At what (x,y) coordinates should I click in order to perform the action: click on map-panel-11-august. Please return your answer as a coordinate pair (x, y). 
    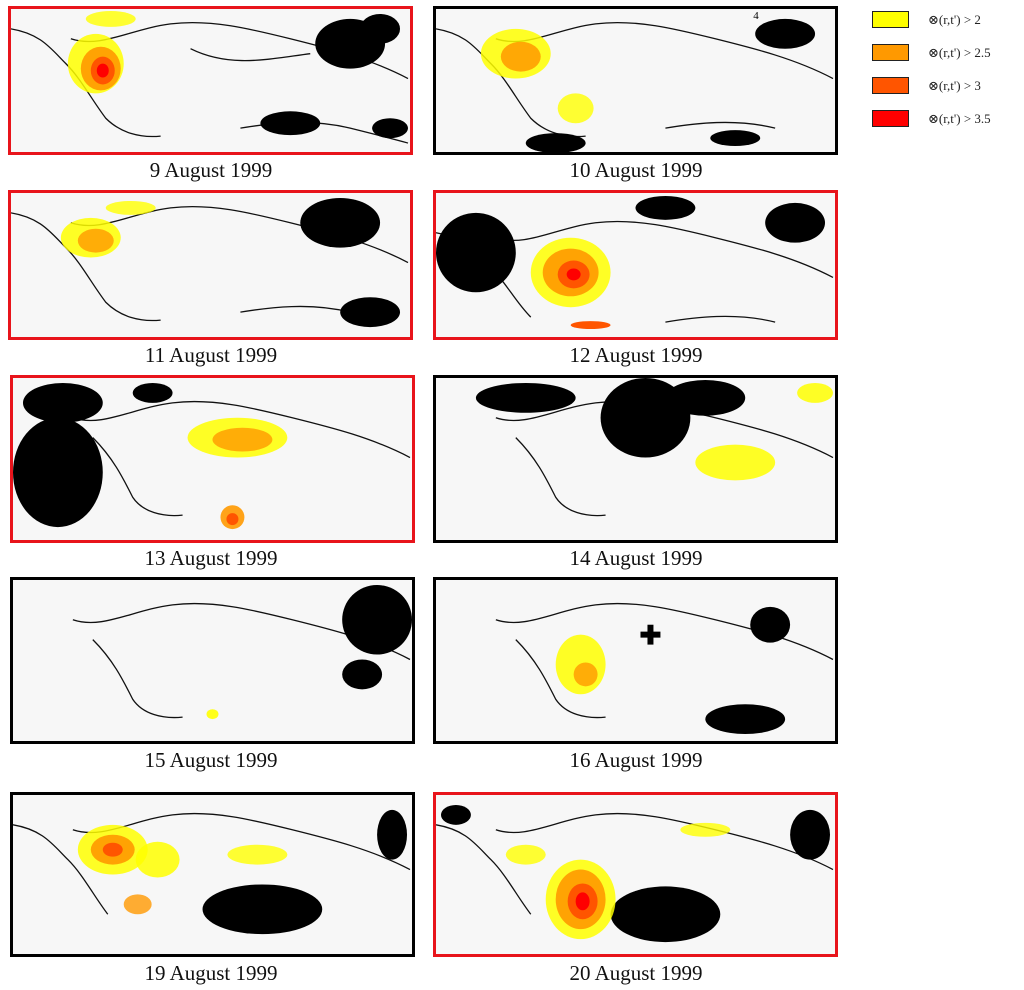
    Looking at the image, I should click on (210, 265).